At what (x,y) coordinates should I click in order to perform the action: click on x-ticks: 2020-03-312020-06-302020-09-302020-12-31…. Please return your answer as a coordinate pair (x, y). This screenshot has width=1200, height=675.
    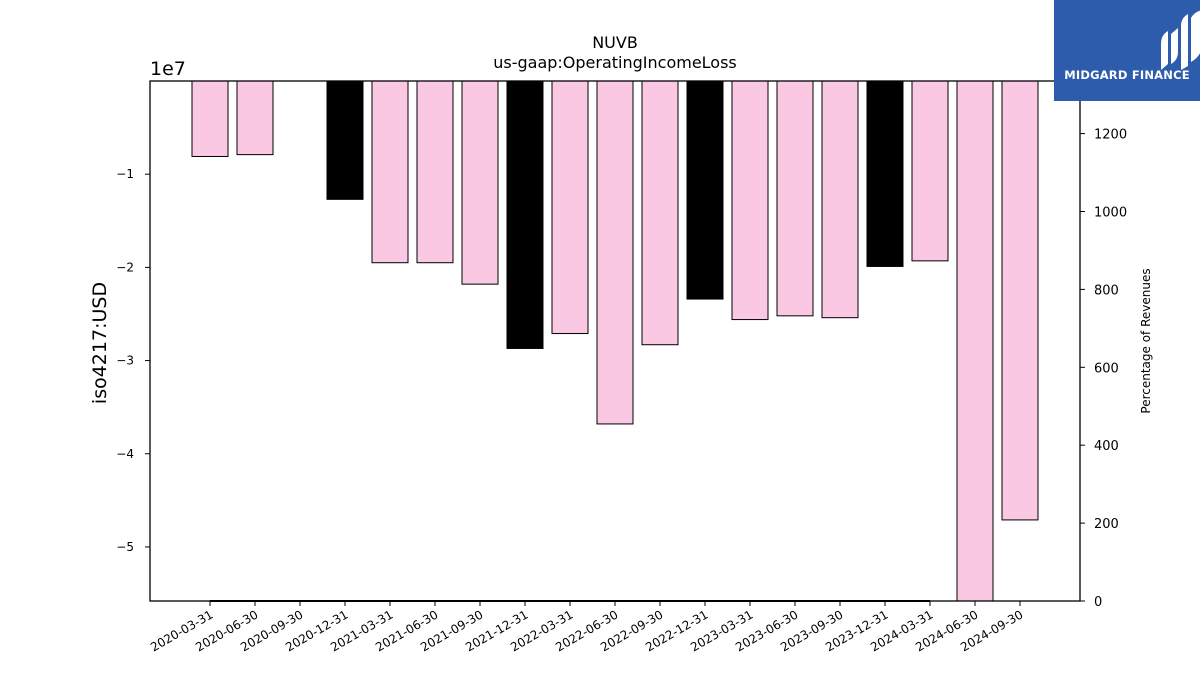
    Looking at the image, I should click on (587, 627).